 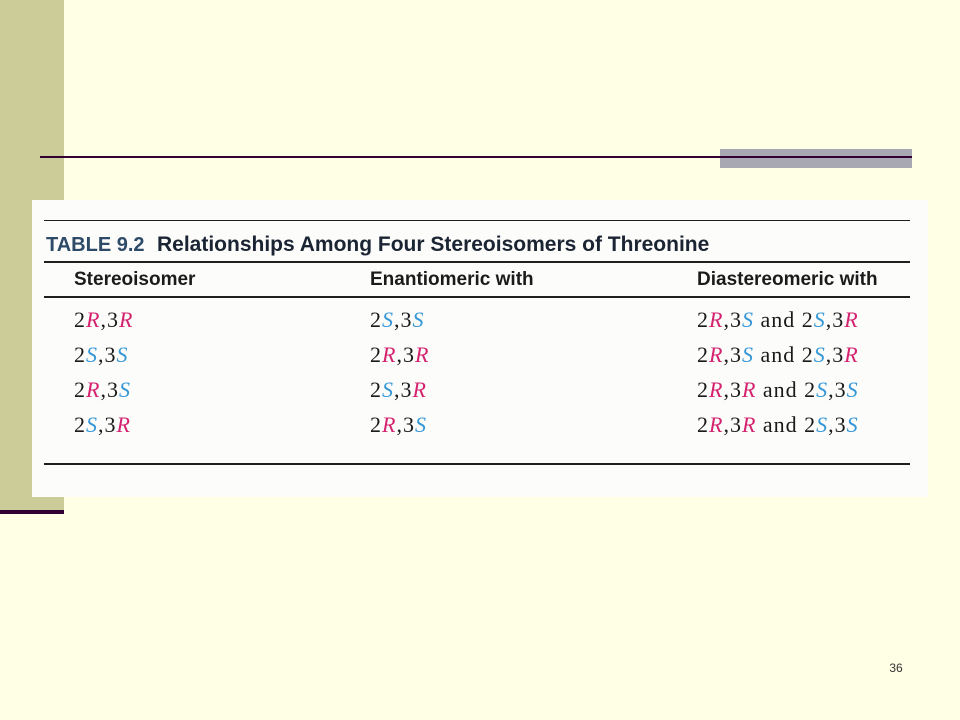 What do you see at coordinates (101, 354) in the screenshot?
I see `stereoisomer-cell: 2S,3S` at bounding box center [101, 354].